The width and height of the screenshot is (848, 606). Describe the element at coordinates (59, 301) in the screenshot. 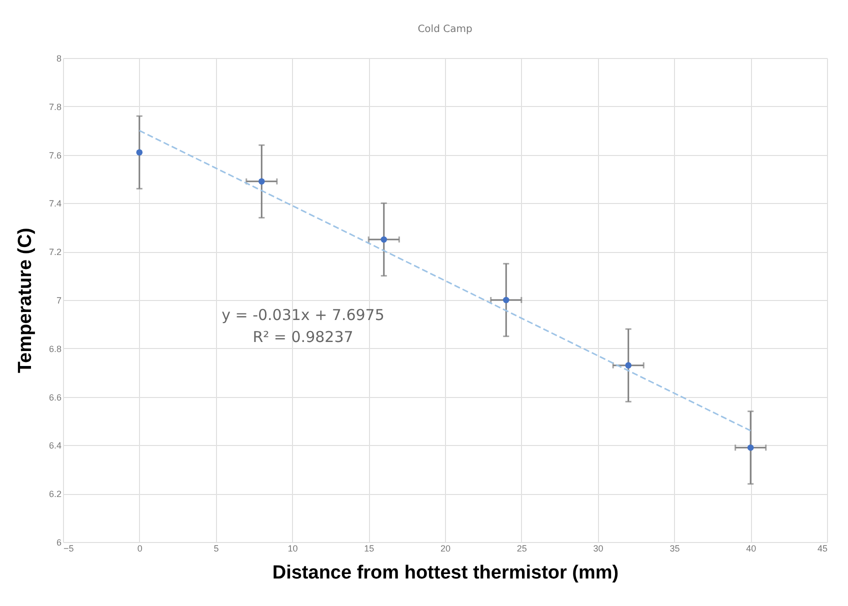

I see `y-tick-label: 7` at that location.